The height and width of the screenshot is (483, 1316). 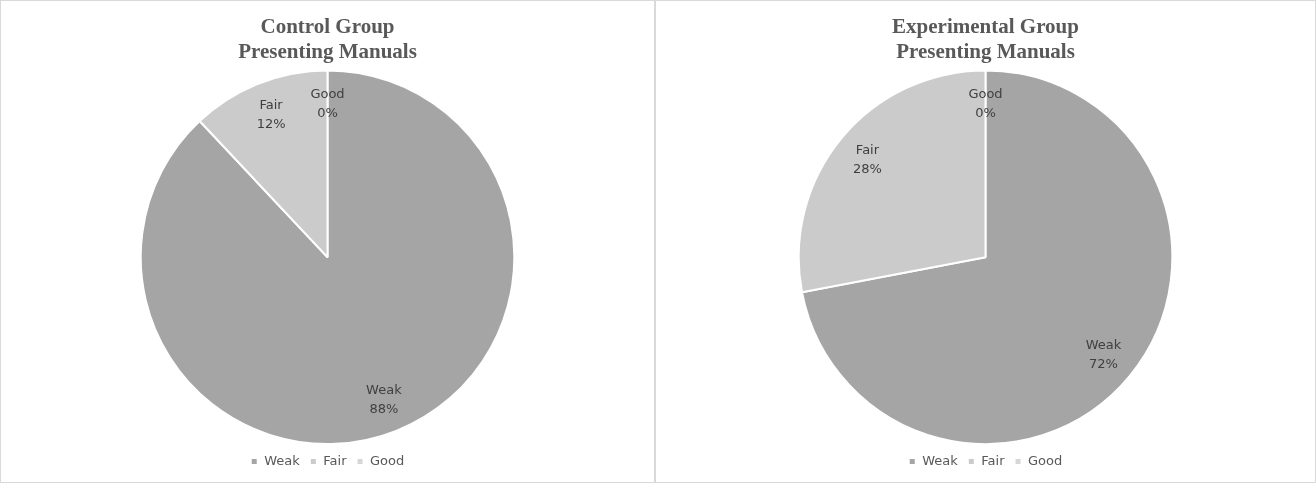 What do you see at coordinates (1103, 364) in the screenshot?
I see `data-label: 72%` at bounding box center [1103, 364].